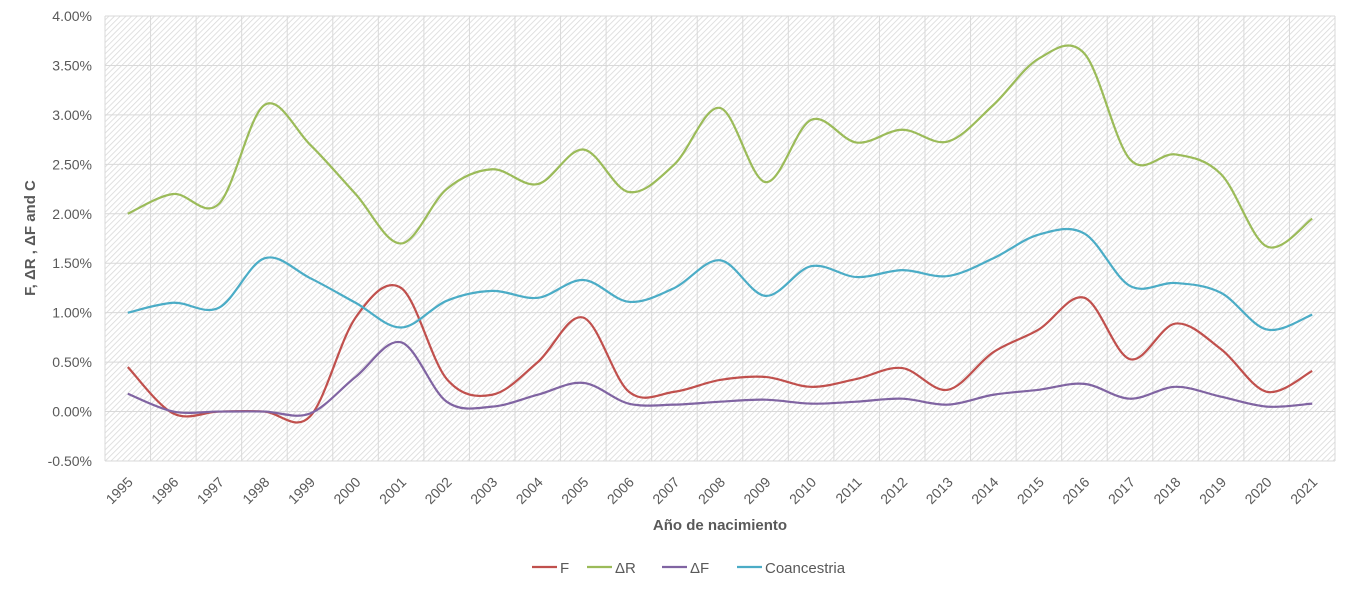 This screenshot has width=1349, height=595. Describe the element at coordinates (1257, 490) in the screenshot. I see `x-tick-label: 2020` at that location.